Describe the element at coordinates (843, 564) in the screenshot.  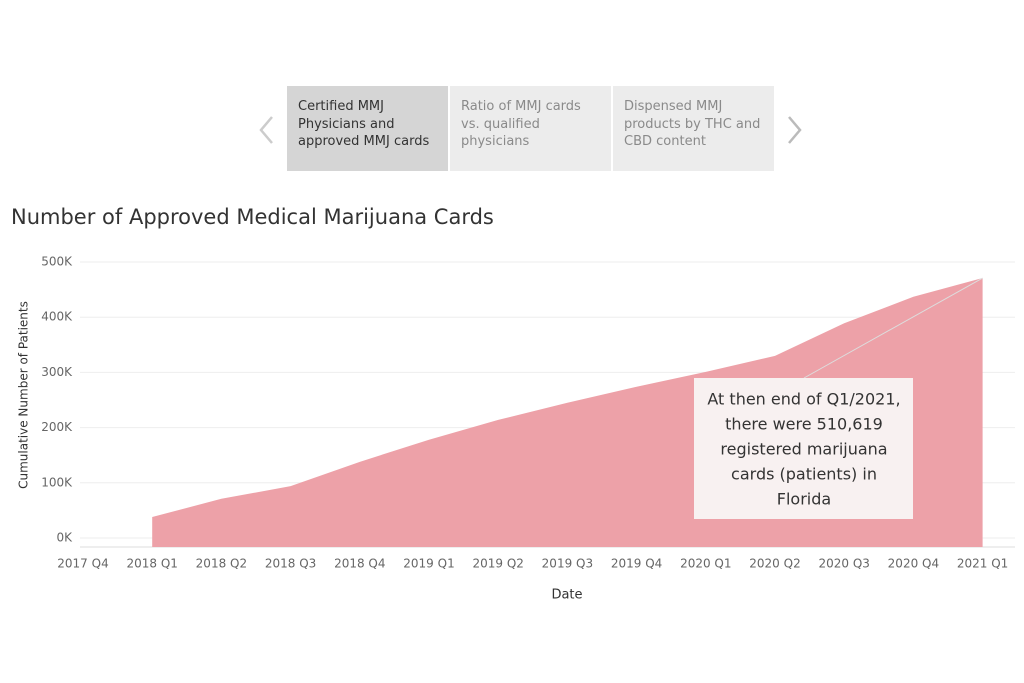
I see `x-tick-label: 2020 Q3` at that location.